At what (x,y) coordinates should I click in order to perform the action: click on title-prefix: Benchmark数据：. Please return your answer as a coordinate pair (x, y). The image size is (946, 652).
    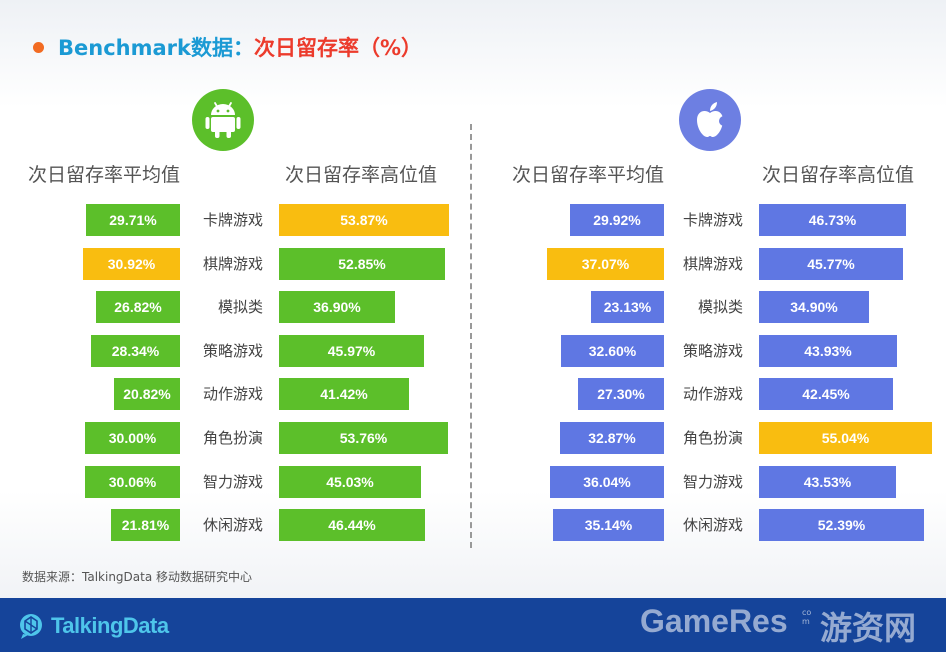
    Looking at the image, I should click on (156, 48).